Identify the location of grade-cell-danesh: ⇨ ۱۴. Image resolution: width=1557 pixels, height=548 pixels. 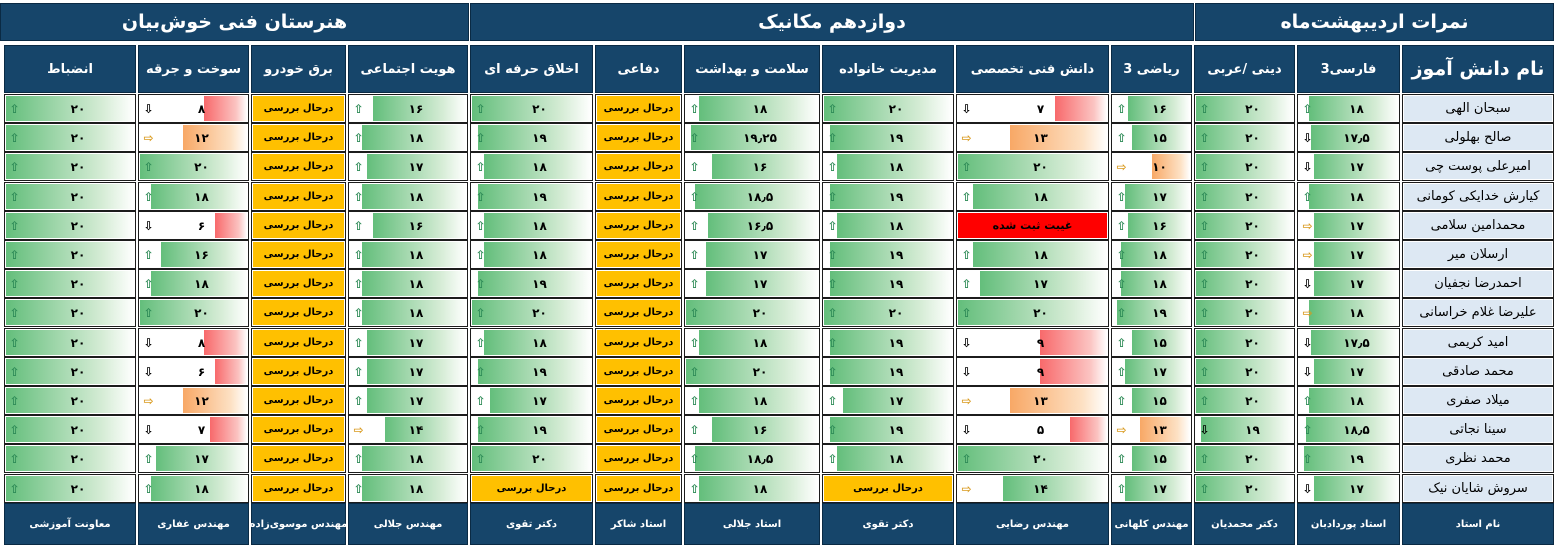
(1032, 488).